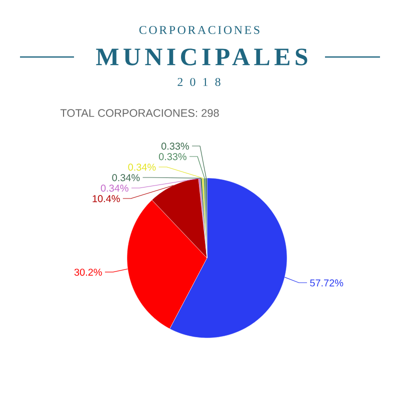 This screenshot has width=400, height=400. I want to click on data-label: 10.4%, so click(106, 198).